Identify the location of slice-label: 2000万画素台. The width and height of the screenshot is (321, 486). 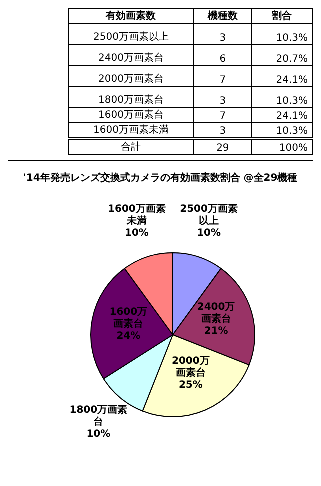
(190, 368).